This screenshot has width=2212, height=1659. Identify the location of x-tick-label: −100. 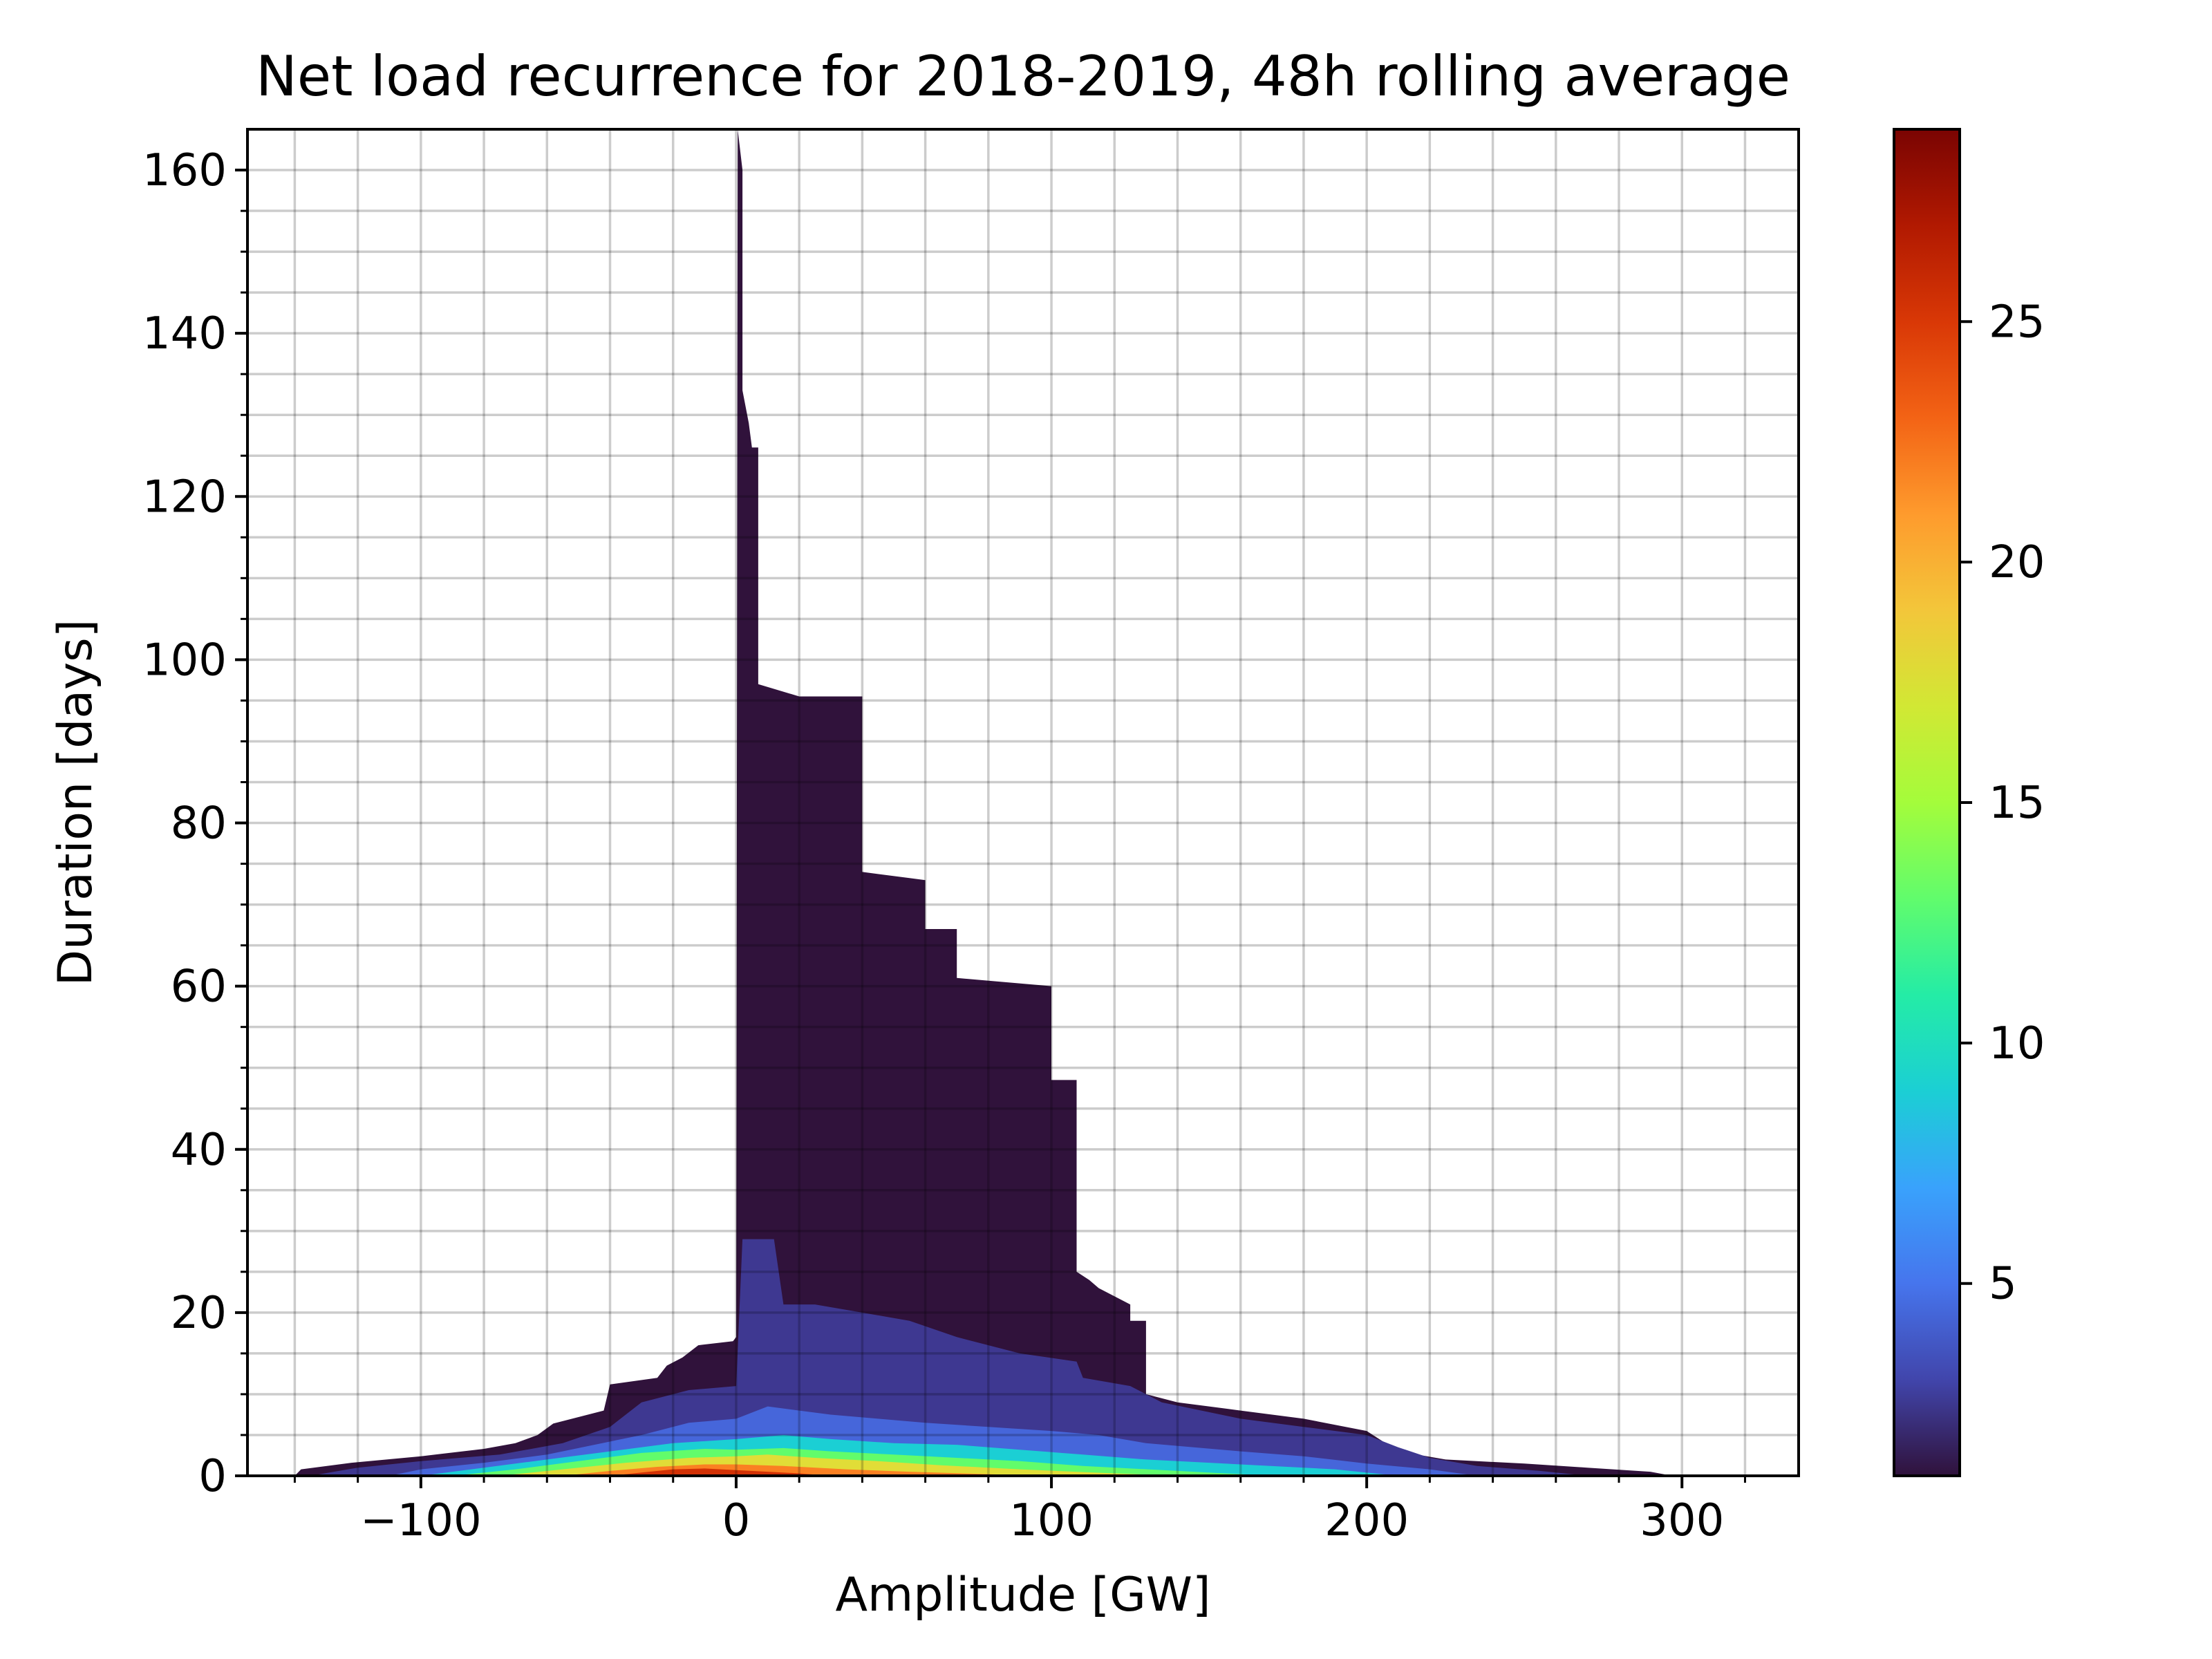
(421, 1521).